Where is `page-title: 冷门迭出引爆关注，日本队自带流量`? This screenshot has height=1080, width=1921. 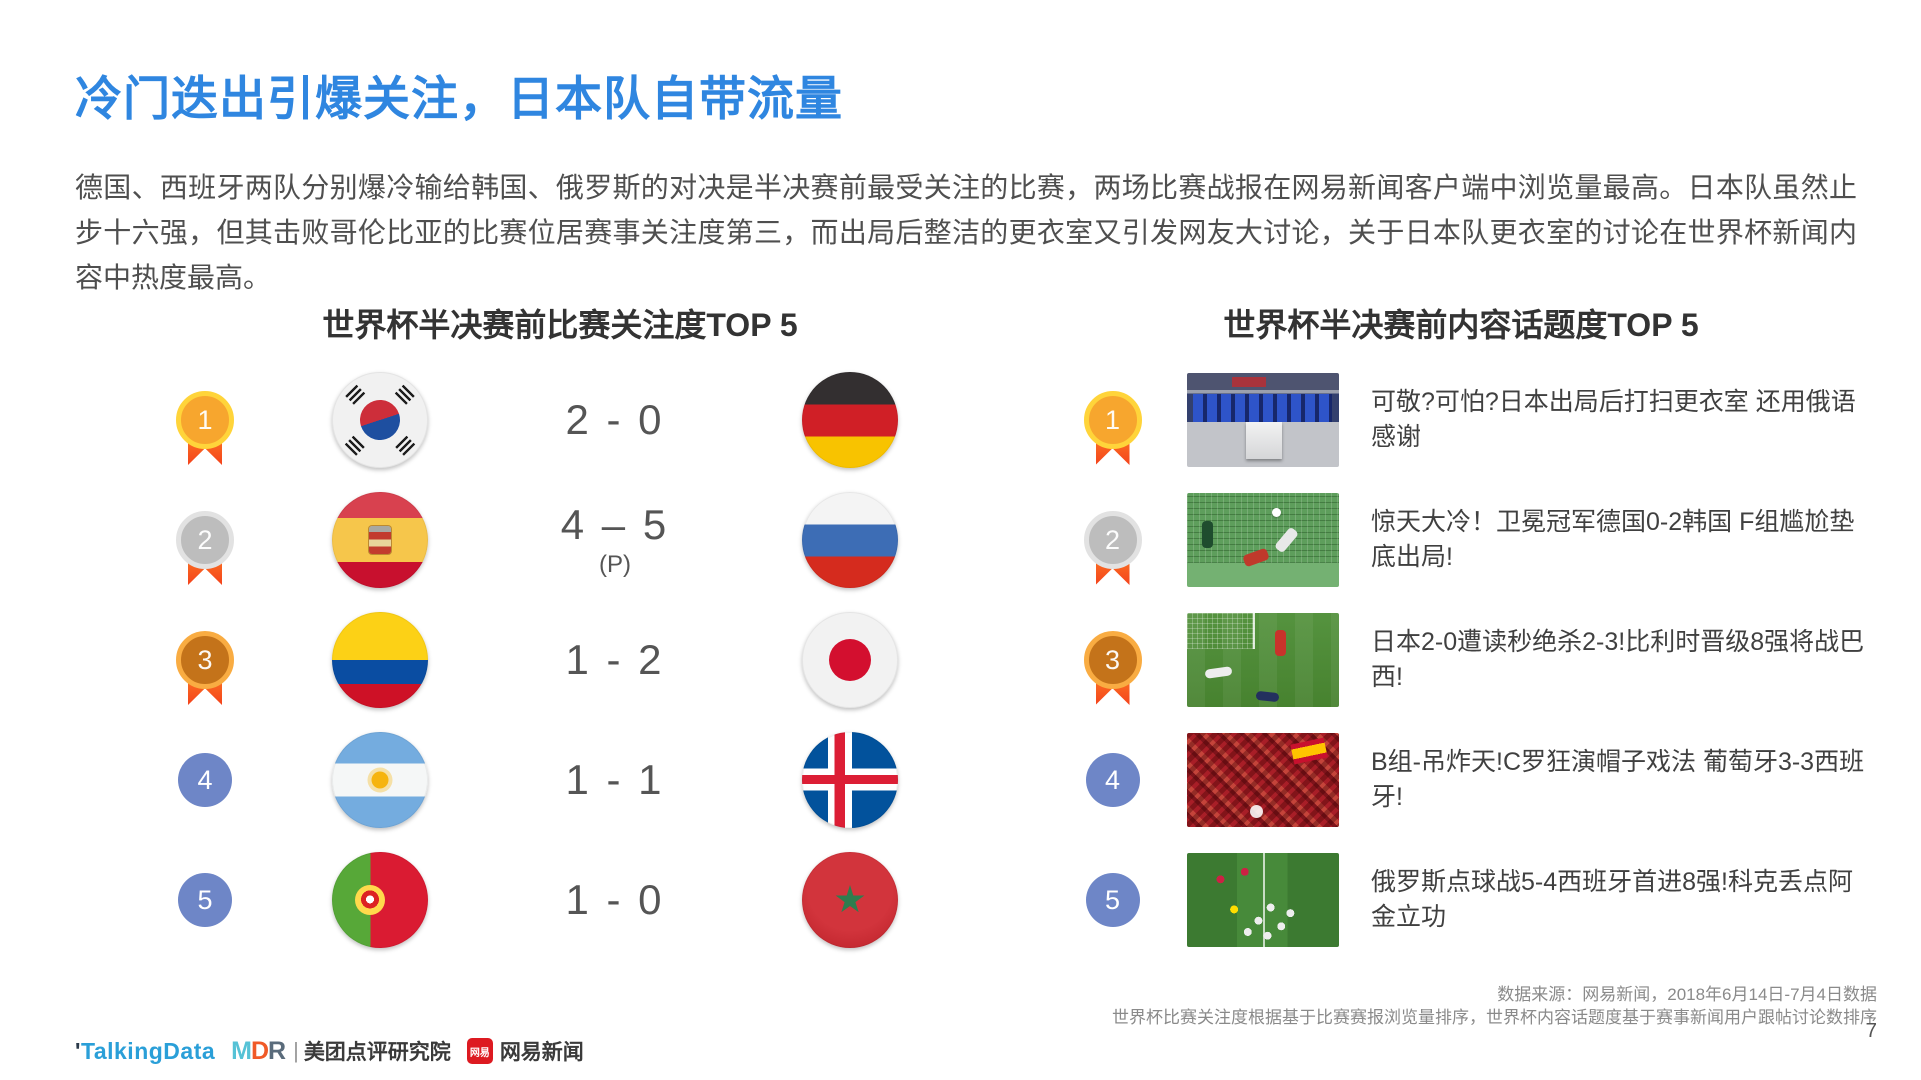 page-title: 冷门迭出引爆关注，日本队自带流量 is located at coordinates (459, 98).